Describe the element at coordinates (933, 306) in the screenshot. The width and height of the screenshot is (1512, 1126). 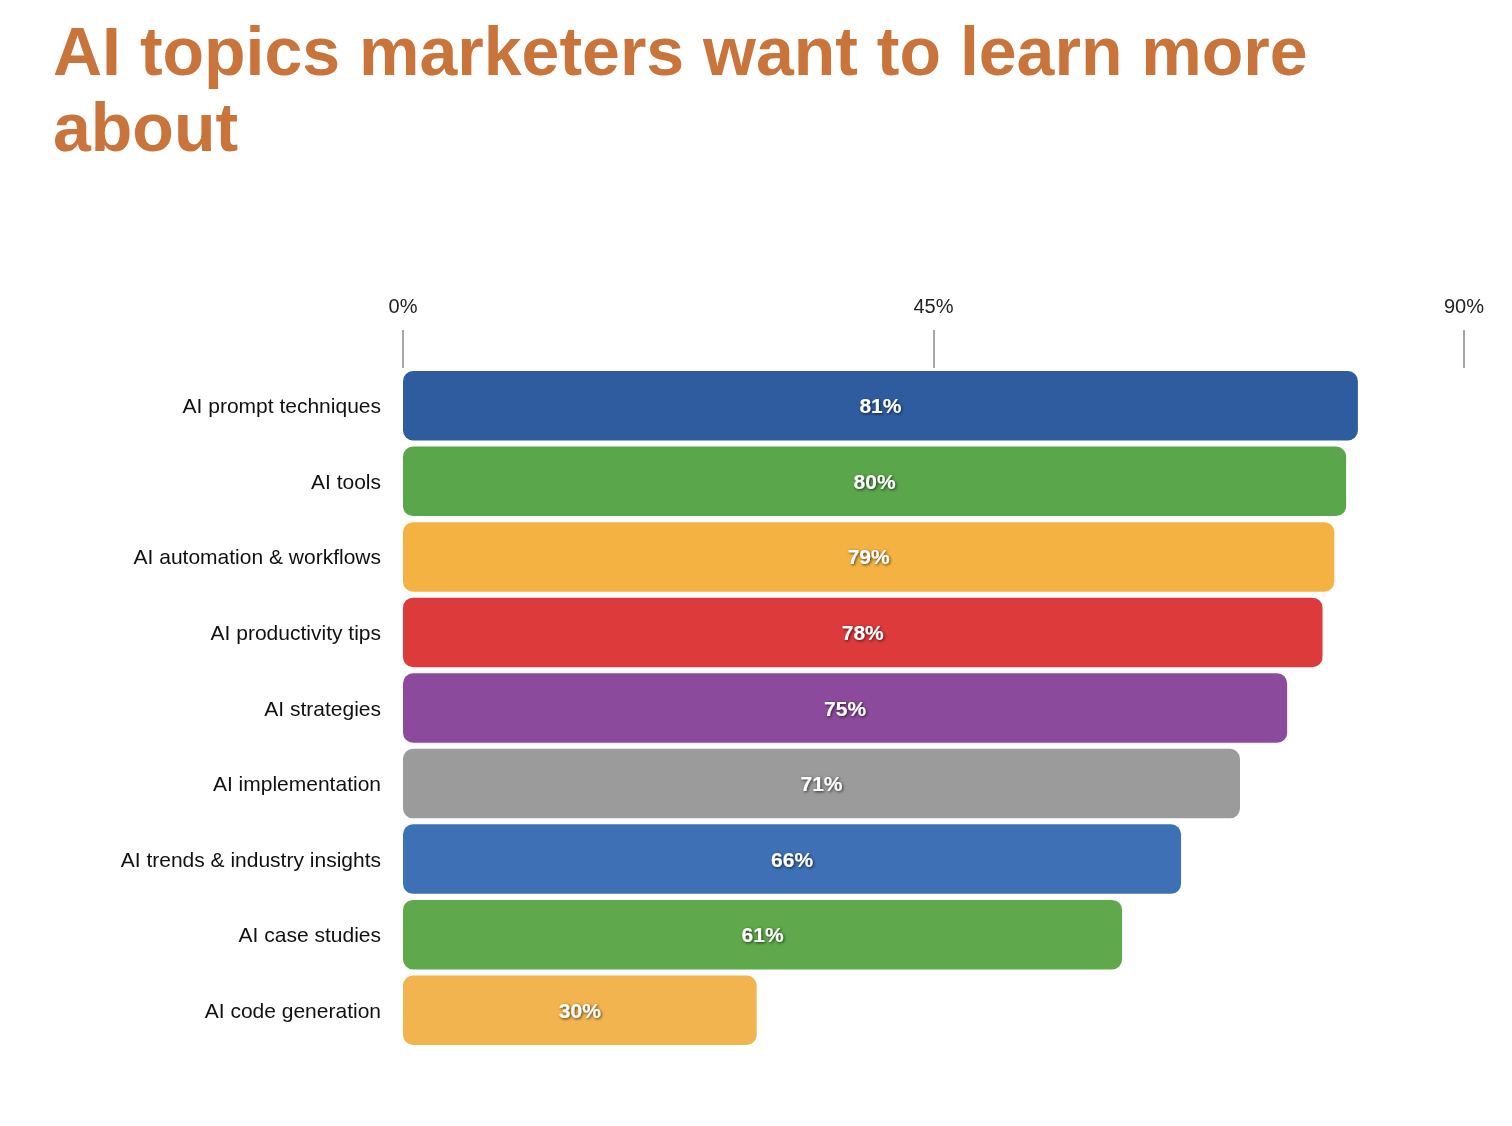
I see `x-tick-label: 45%` at that location.